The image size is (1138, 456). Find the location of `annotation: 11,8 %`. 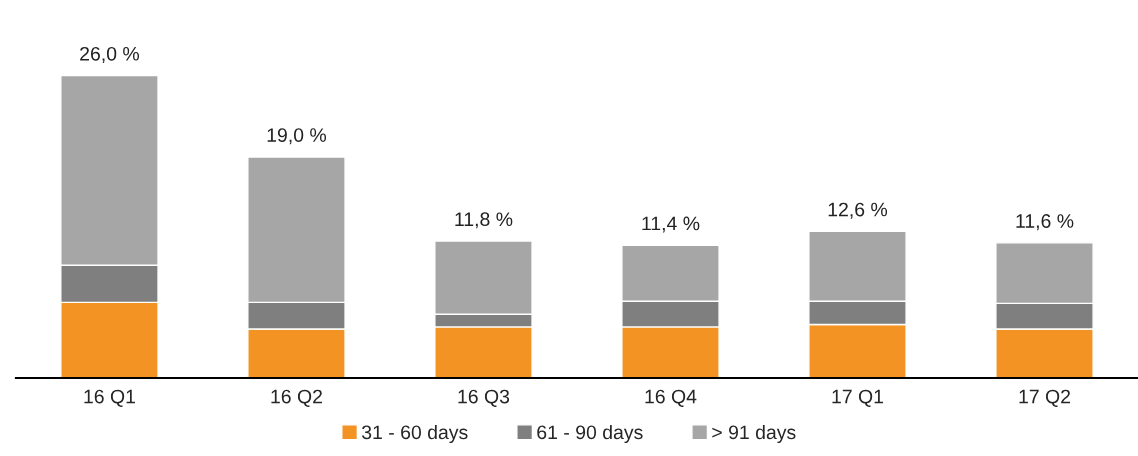

annotation: 11,8 % is located at coordinates (484, 220).